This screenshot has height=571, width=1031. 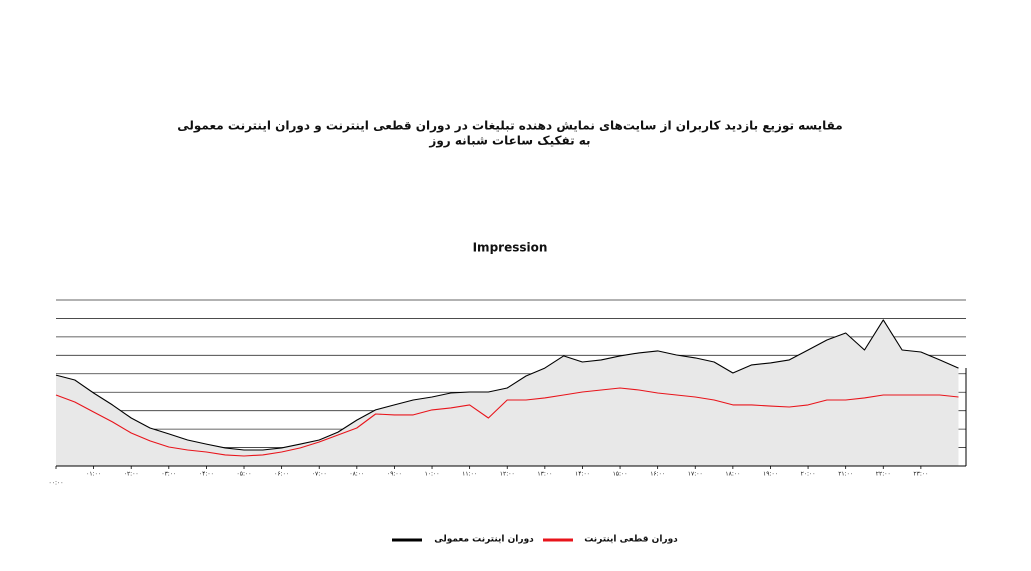 I want to click on legend-label: دوران قطعی اینترنت, so click(x=631, y=540).